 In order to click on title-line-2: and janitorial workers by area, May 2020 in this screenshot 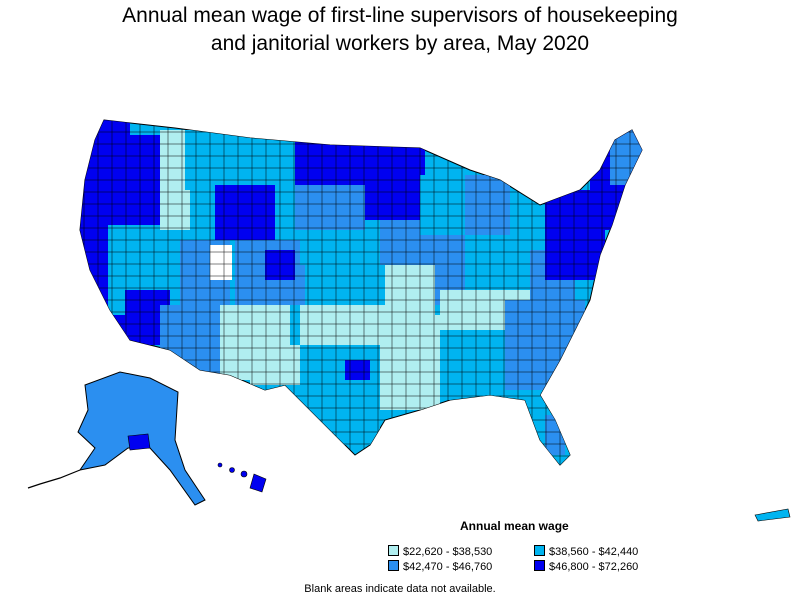, I will do `click(400, 43)`.